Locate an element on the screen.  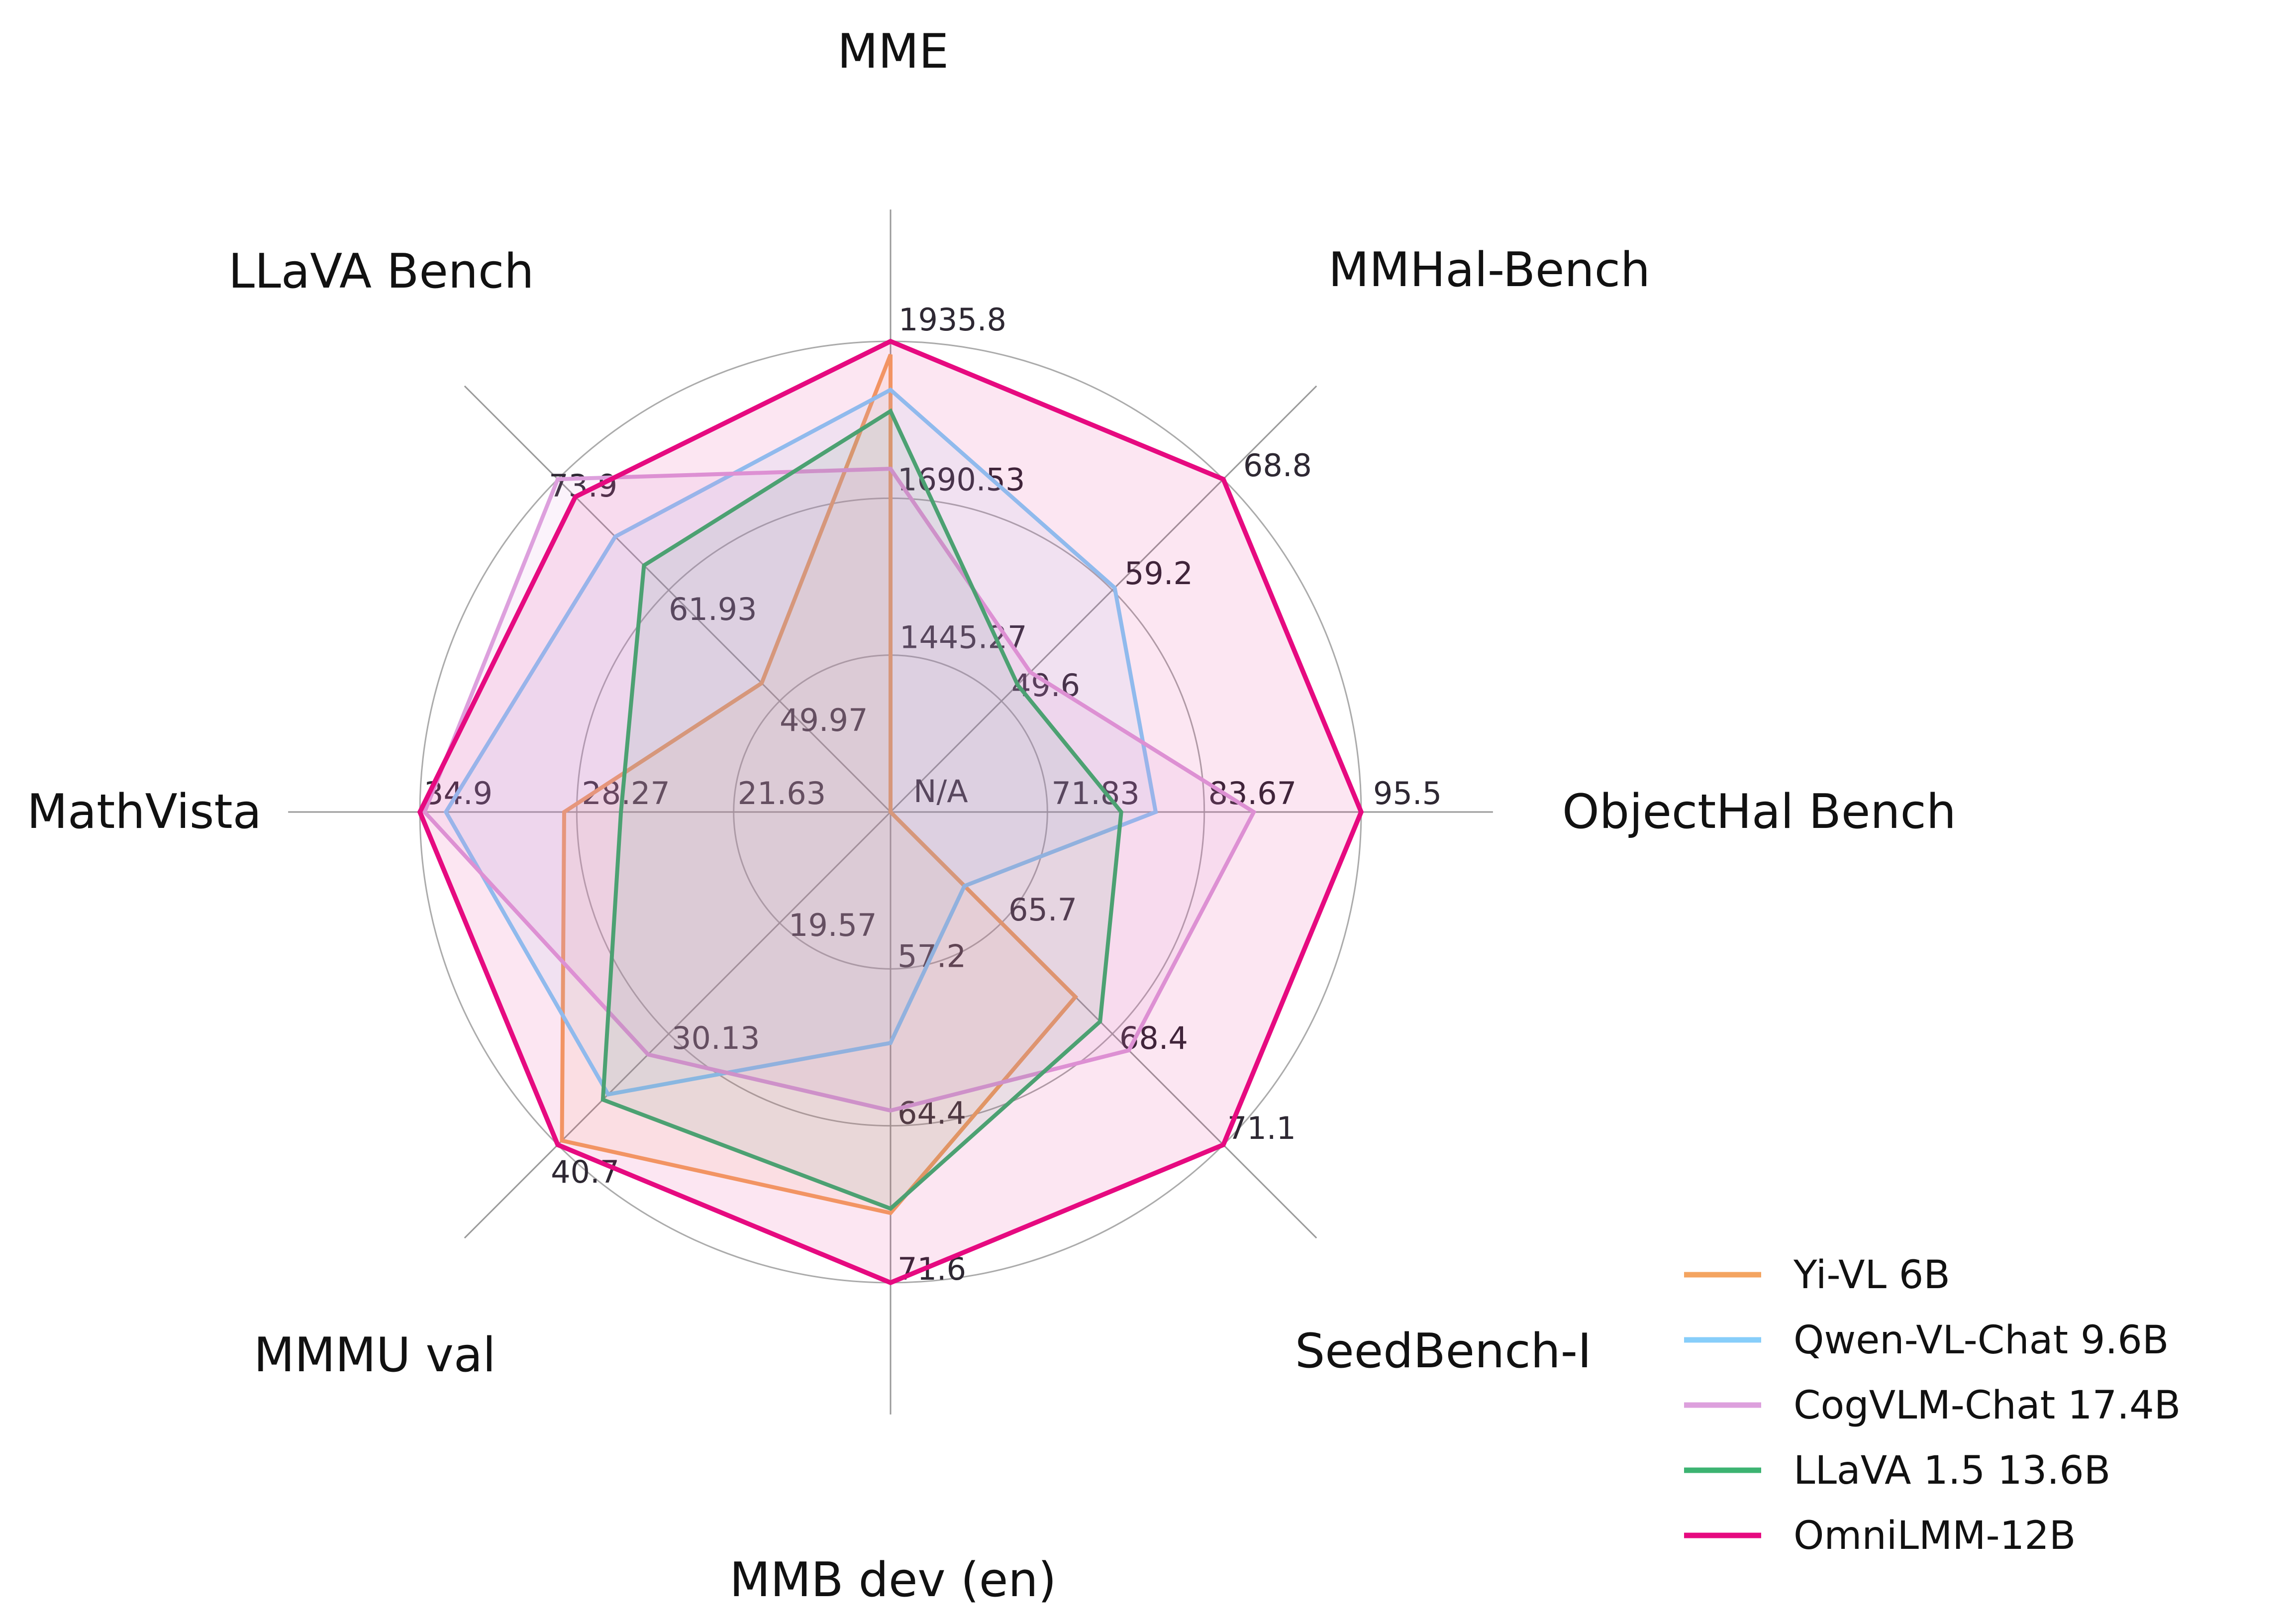
center-na-label: N/A is located at coordinates (940, 792).